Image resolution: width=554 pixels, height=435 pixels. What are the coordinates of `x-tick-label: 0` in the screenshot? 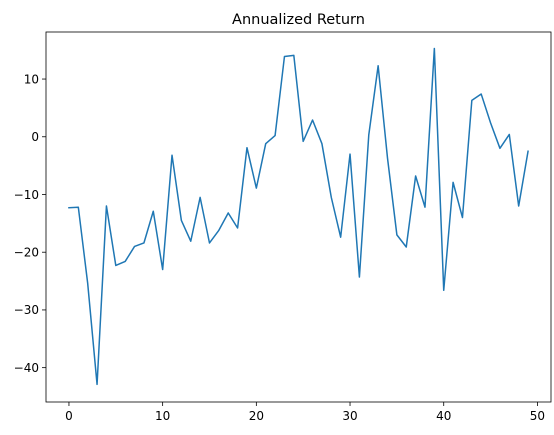 It's located at (69, 416).